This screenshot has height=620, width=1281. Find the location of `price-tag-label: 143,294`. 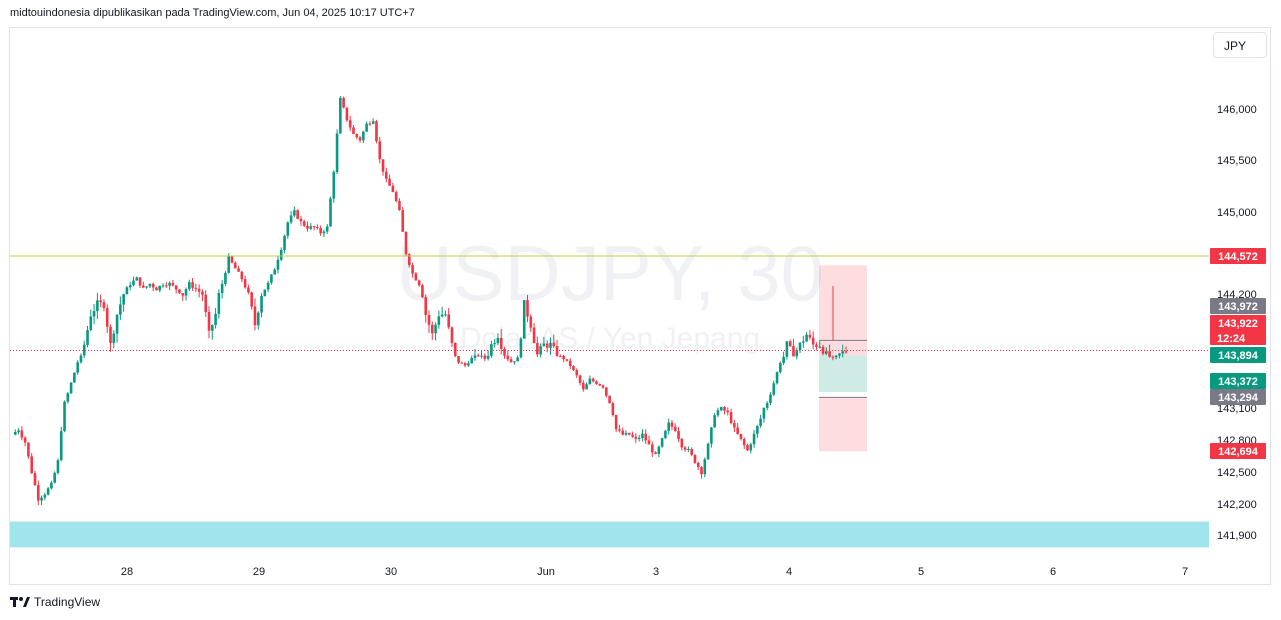

price-tag-label: 143,294 is located at coordinates (1238, 398).